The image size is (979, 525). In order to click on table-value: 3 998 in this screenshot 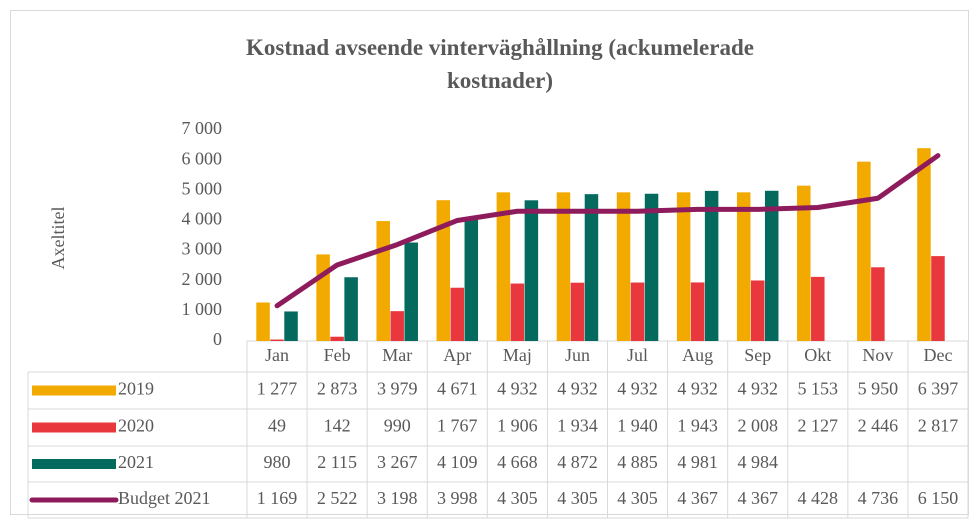, I will do `click(457, 498)`.